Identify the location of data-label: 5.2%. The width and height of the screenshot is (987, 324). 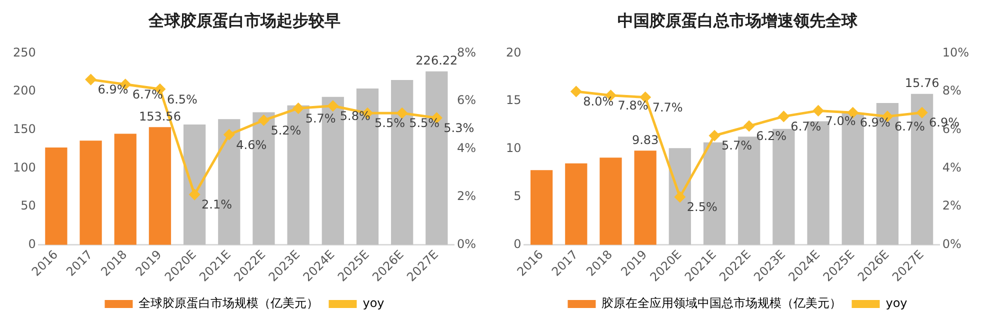
(286, 130).